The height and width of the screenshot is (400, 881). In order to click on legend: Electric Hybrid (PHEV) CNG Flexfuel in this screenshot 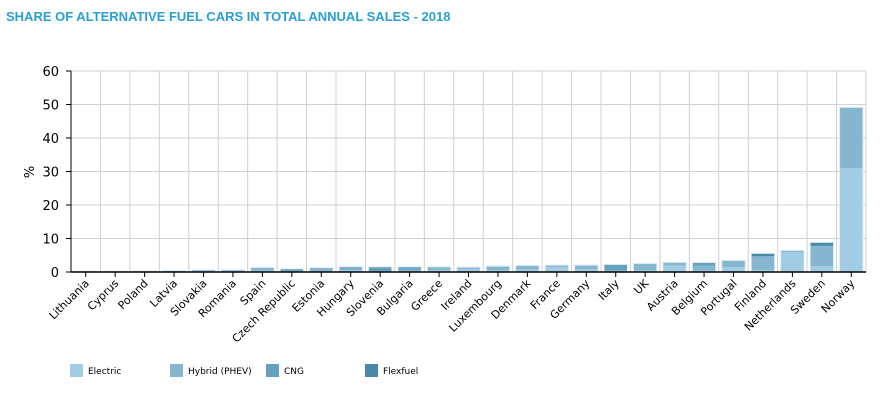, I will do `click(244, 370)`.